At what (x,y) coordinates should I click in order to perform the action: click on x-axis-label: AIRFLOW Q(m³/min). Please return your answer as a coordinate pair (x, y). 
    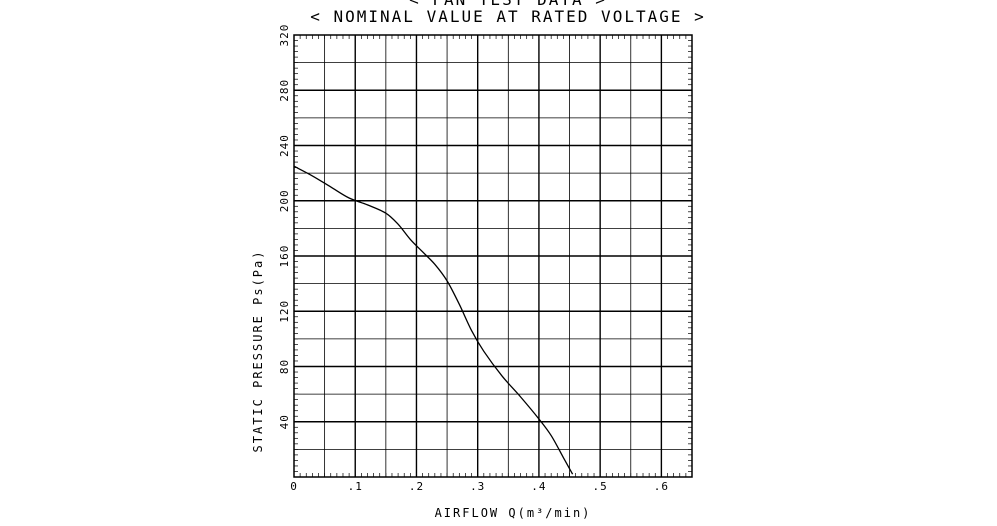
    Looking at the image, I should click on (513, 513).